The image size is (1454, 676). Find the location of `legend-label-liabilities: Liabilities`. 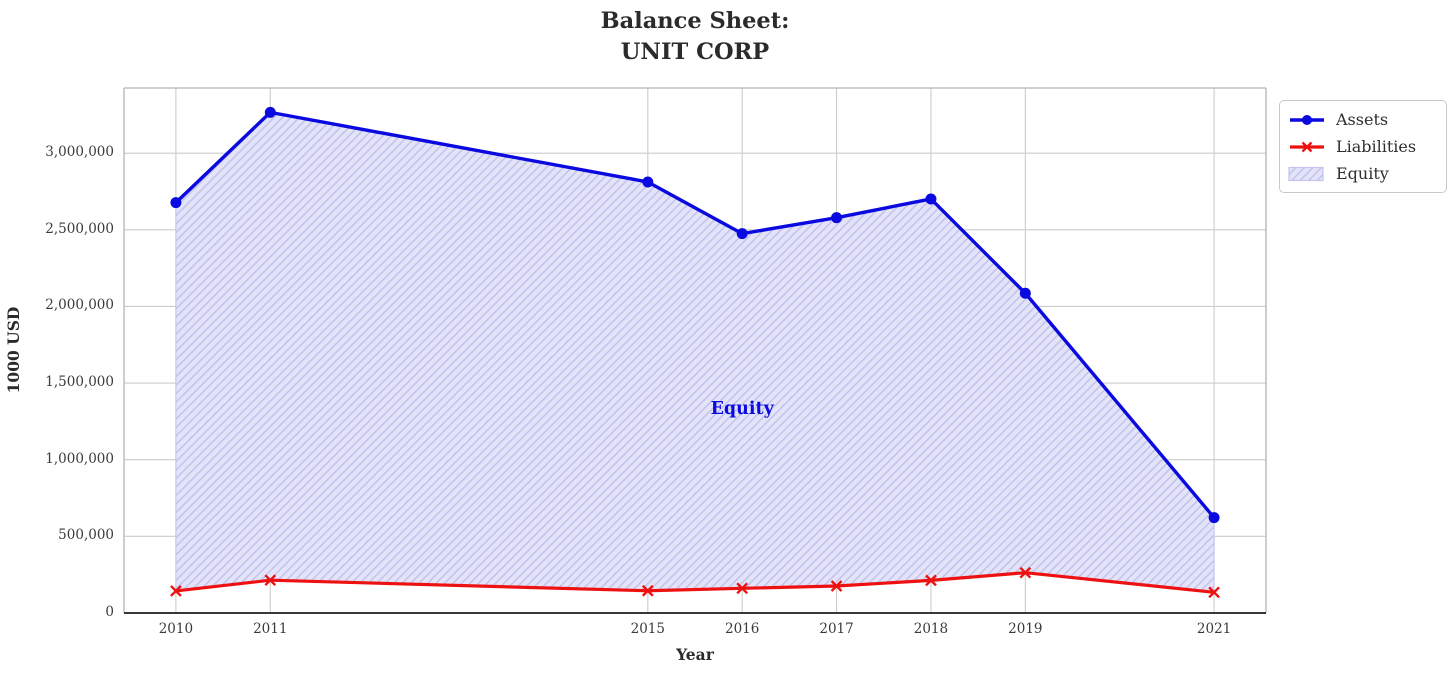

legend-label-liabilities: Liabilities is located at coordinates (1376, 146).